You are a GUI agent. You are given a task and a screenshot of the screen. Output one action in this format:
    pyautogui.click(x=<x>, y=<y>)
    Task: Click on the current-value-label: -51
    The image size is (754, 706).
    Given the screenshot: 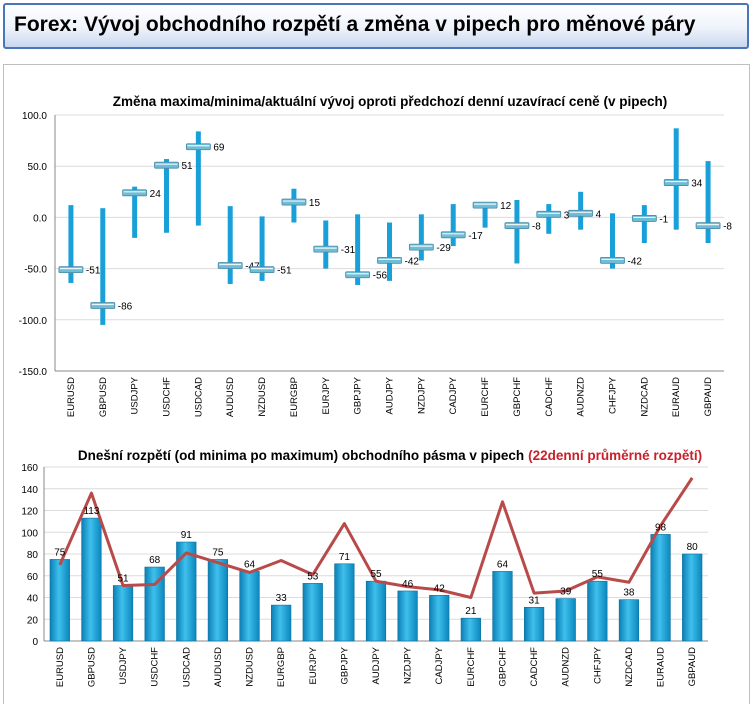 What is the action you would take?
    pyautogui.click(x=284, y=271)
    